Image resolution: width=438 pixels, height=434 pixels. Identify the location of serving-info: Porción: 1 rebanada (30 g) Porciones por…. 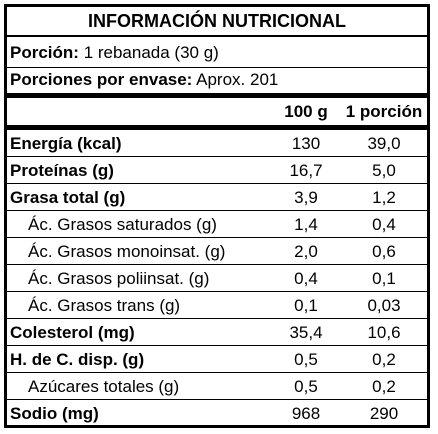
(217, 67).